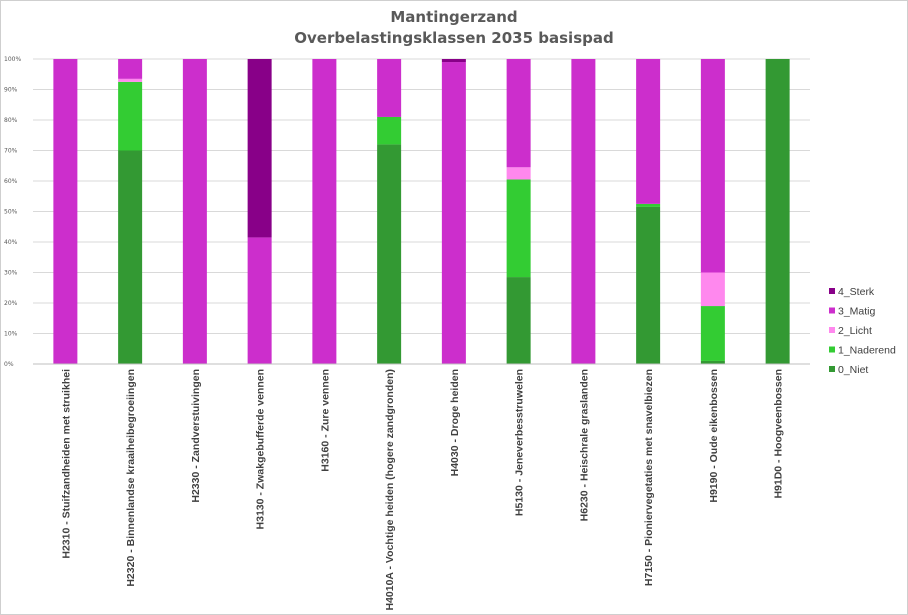  Describe the element at coordinates (11, 120) in the screenshot. I see `y-tick-label: 80%` at that location.